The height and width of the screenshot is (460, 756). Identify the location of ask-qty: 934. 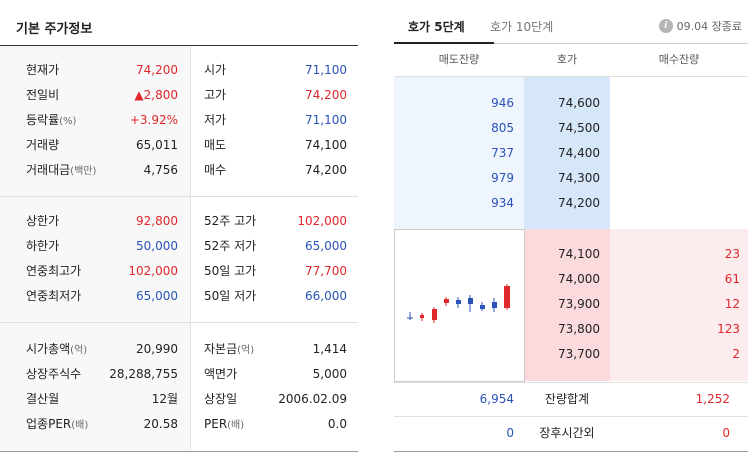
(502, 203).